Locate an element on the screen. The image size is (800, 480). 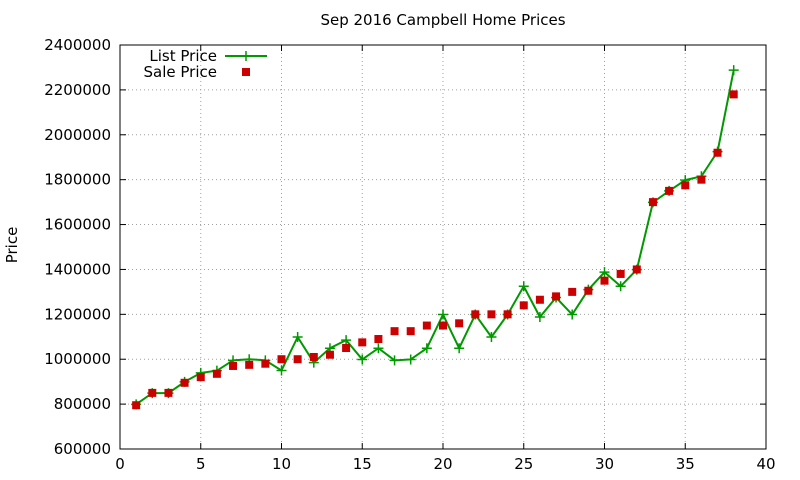
y-tick-label: 800000 is located at coordinates (82, 404).